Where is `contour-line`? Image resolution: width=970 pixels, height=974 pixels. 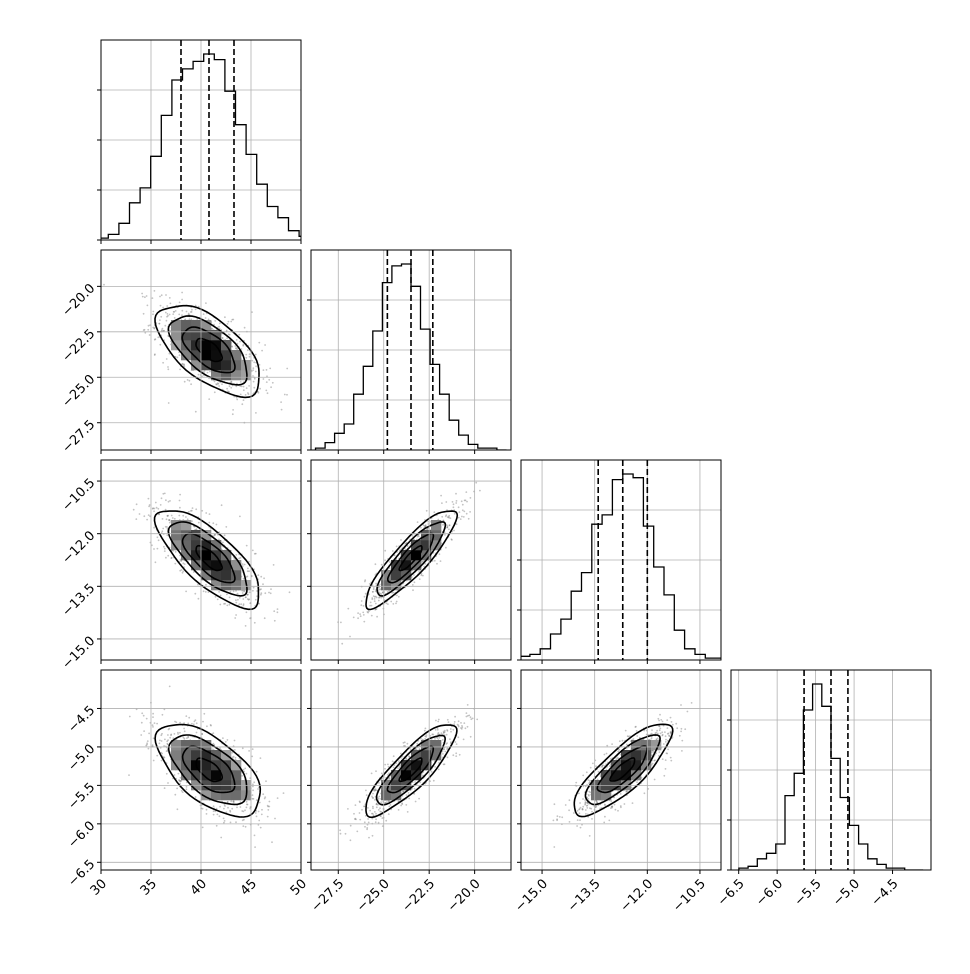 contour-line is located at coordinates (623, 770).